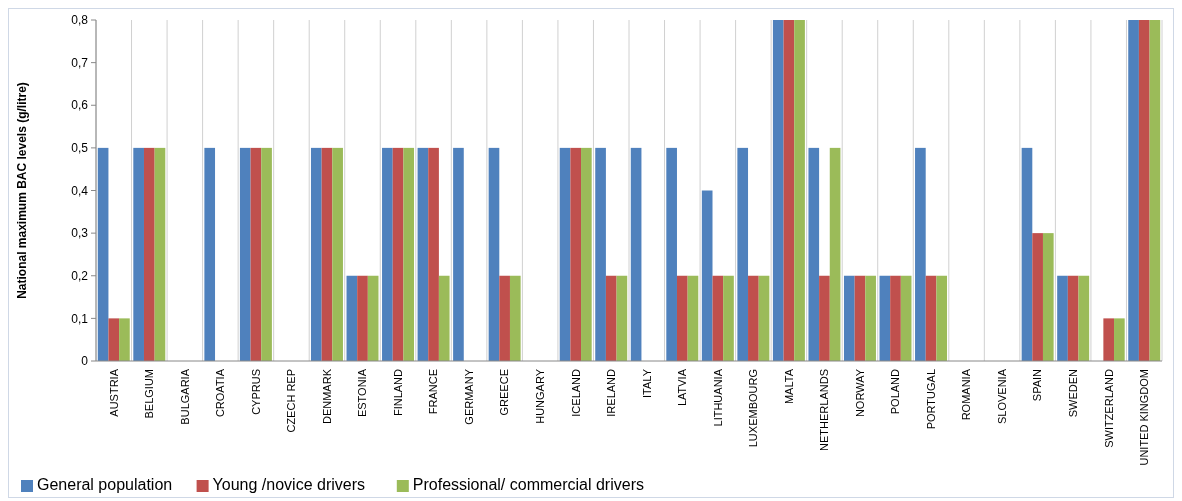 Image resolution: width=1182 pixels, height=501 pixels. Describe the element at coordinates (895, 391) in the screenshot. I see `x-tick-label: POLAND` at that location.